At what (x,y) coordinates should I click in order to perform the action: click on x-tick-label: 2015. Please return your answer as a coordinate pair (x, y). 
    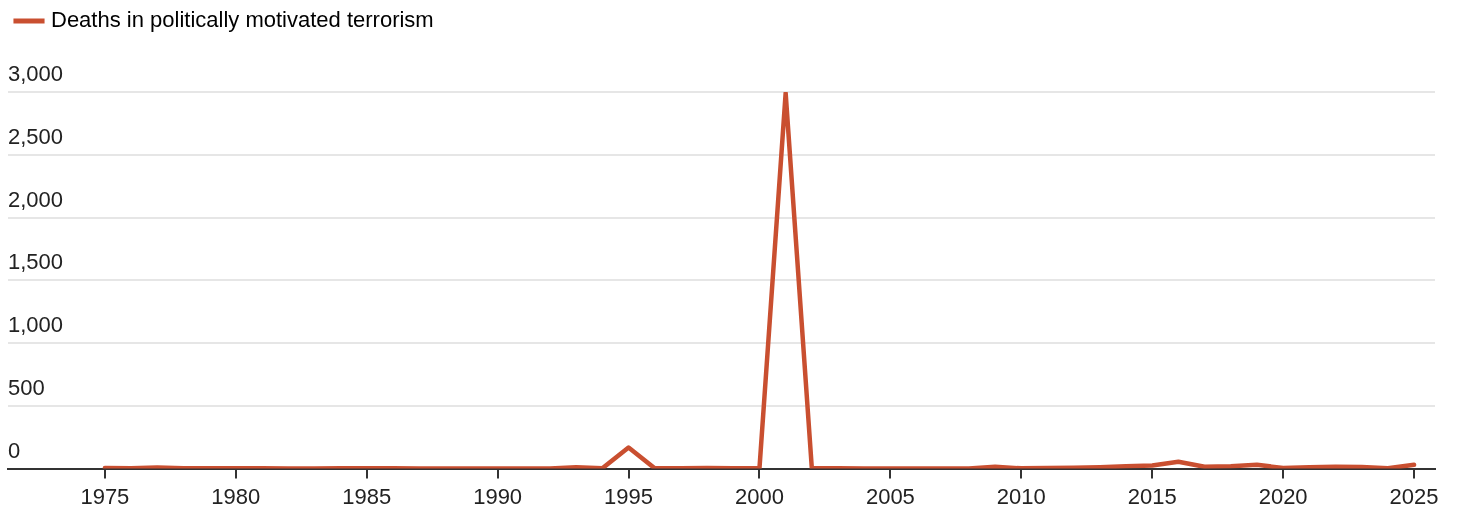
    Looking at the image, I should click on (1152, 496).